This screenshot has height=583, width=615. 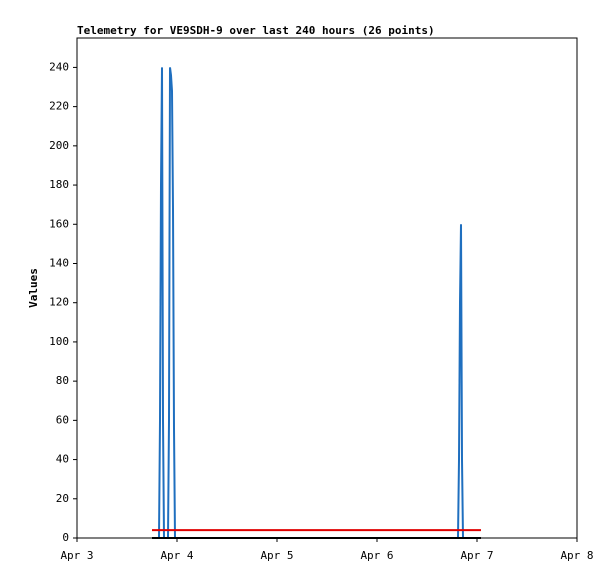 What do you see at coordinates (59, 302) in the screenshot?
I see `y-tick-label: 120` at bounding box center [59, 302].